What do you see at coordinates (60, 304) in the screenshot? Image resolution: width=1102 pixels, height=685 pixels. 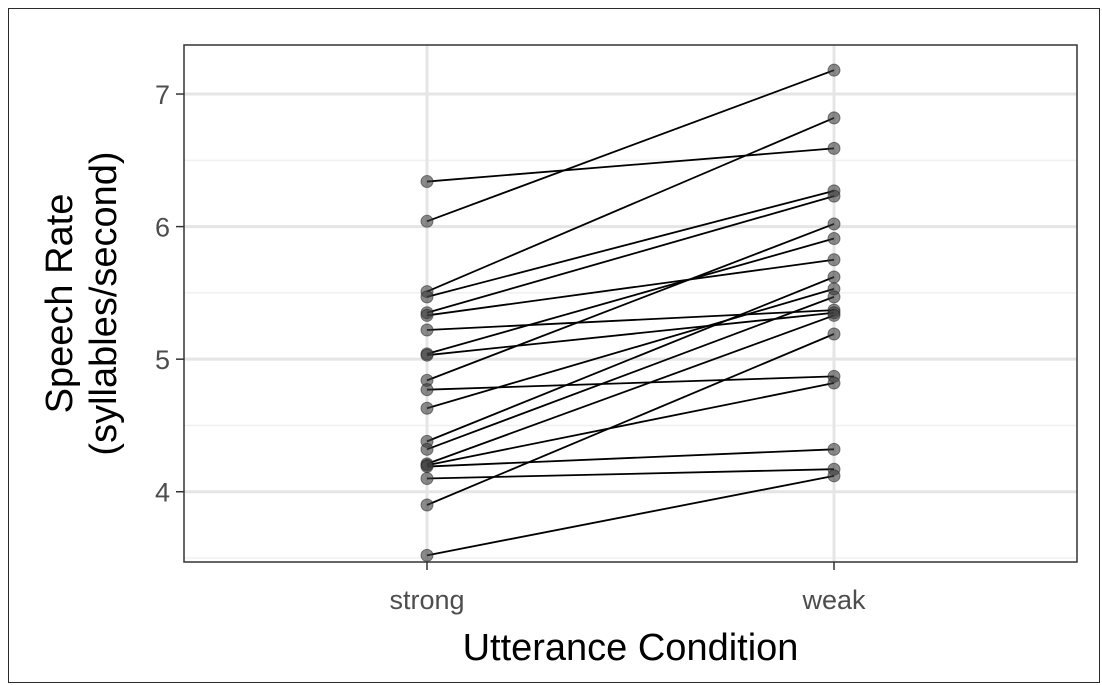 I see `y-axis-title-line1: Speech Rate` at bounding box center [60, 304].